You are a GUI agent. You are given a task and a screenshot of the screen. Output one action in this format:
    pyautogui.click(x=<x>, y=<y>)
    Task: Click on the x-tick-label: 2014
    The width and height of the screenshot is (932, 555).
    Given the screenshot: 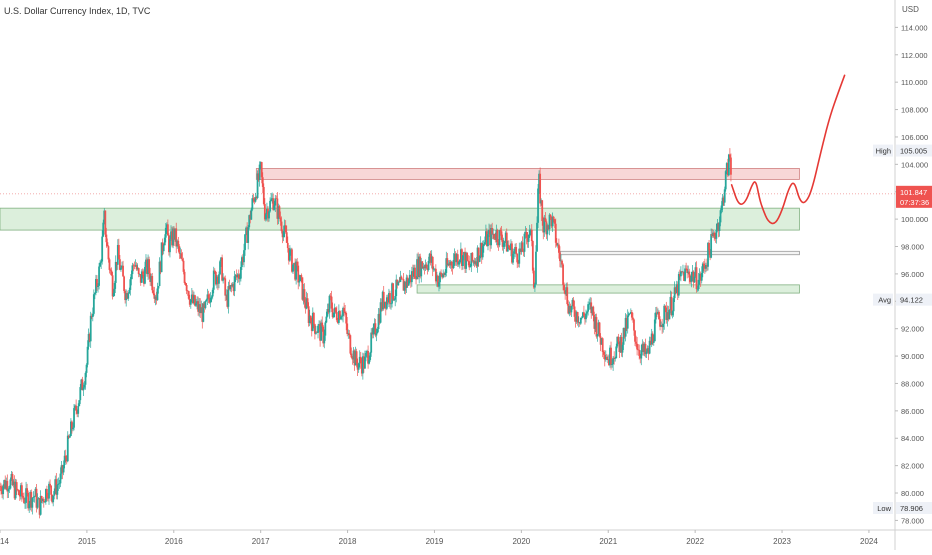 What is the action you would take?
    pyautogui.click(x=4, y=541)
    